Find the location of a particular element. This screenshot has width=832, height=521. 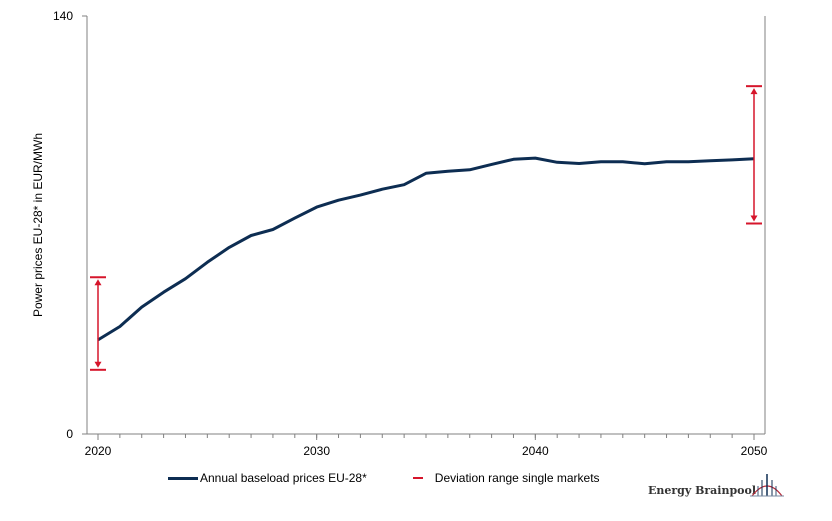

legend-line-swatch is located at coordinates (183, 478).